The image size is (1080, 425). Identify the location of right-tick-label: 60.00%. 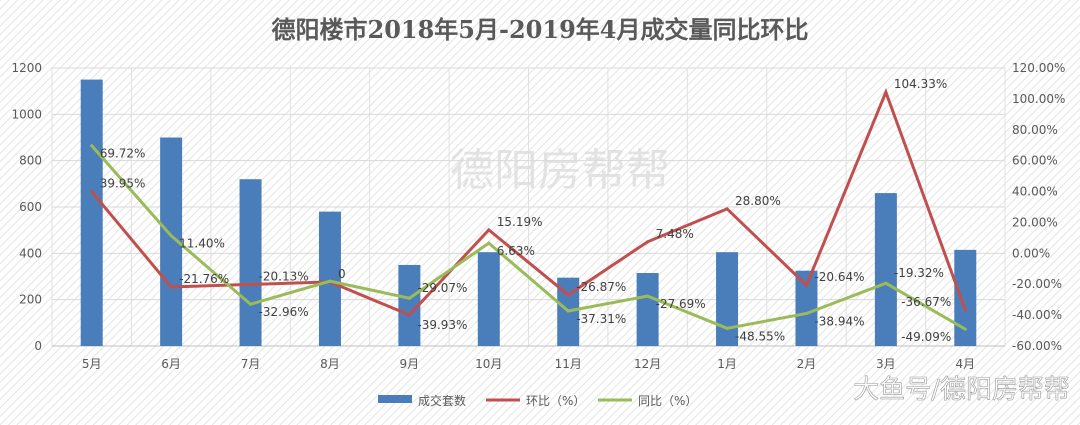
(1035, 161).